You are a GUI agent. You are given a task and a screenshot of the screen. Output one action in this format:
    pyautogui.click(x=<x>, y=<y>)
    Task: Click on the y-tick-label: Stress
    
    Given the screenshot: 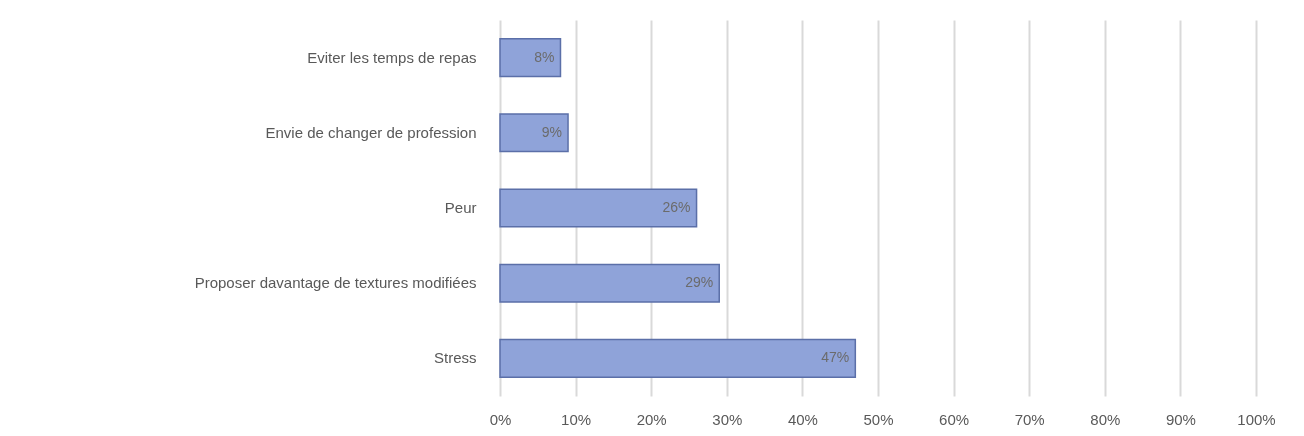 What is the action you would take?
    pyautogui.click(x=455, y=358)
    